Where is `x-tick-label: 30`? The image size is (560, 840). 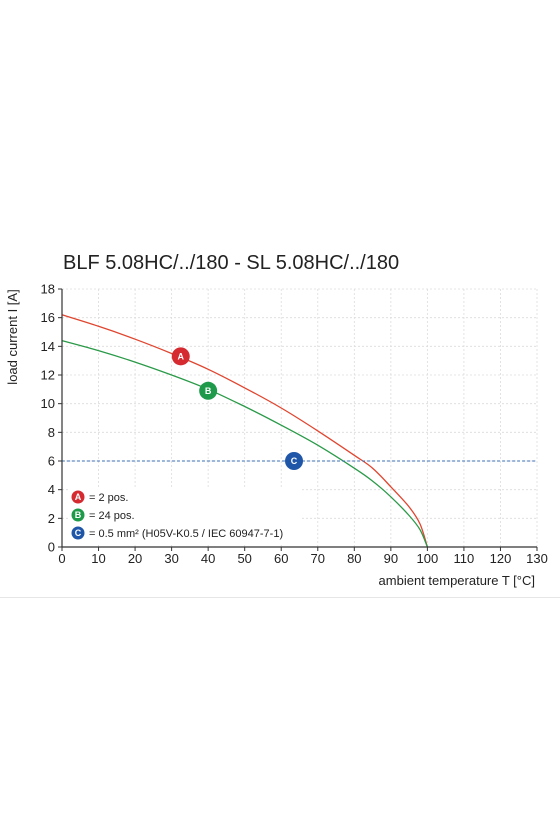
x-tick-label: 30 is located at coordinates (171, 558).